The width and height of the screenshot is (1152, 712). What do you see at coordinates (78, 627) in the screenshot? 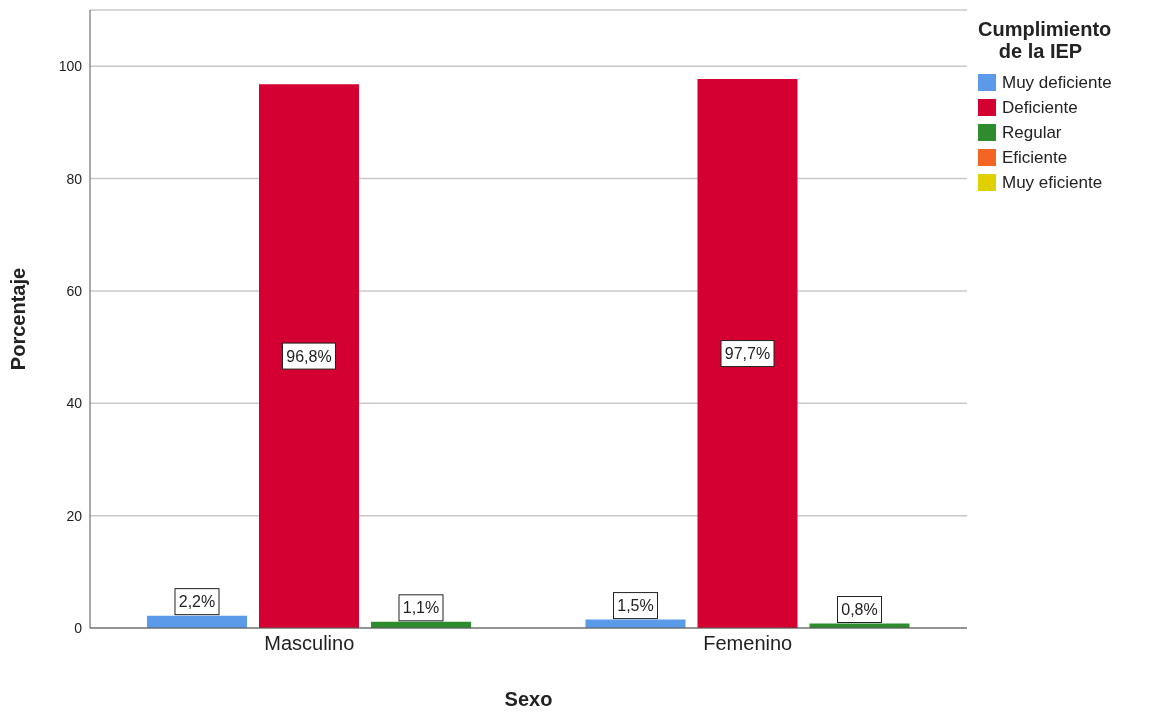
I see `y-tick-label: 0` at bounding box center [78, 627].